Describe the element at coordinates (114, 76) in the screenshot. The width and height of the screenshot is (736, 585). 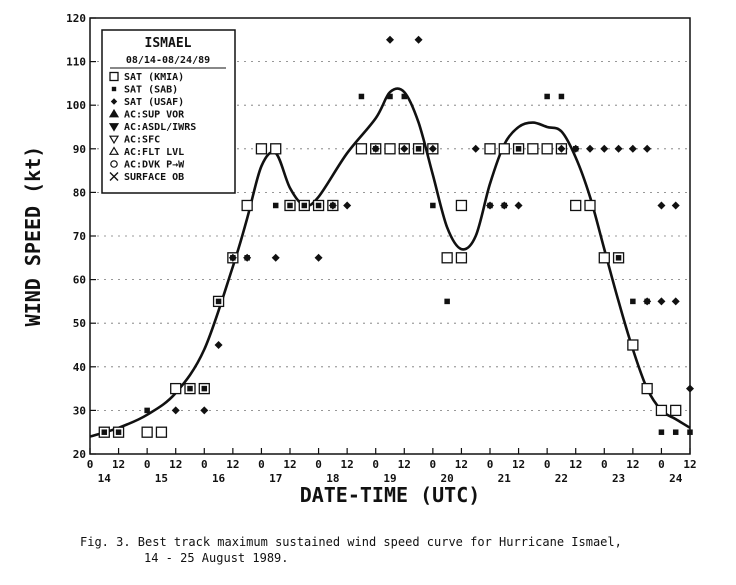
I see `legend-marker-open-square` at that location.